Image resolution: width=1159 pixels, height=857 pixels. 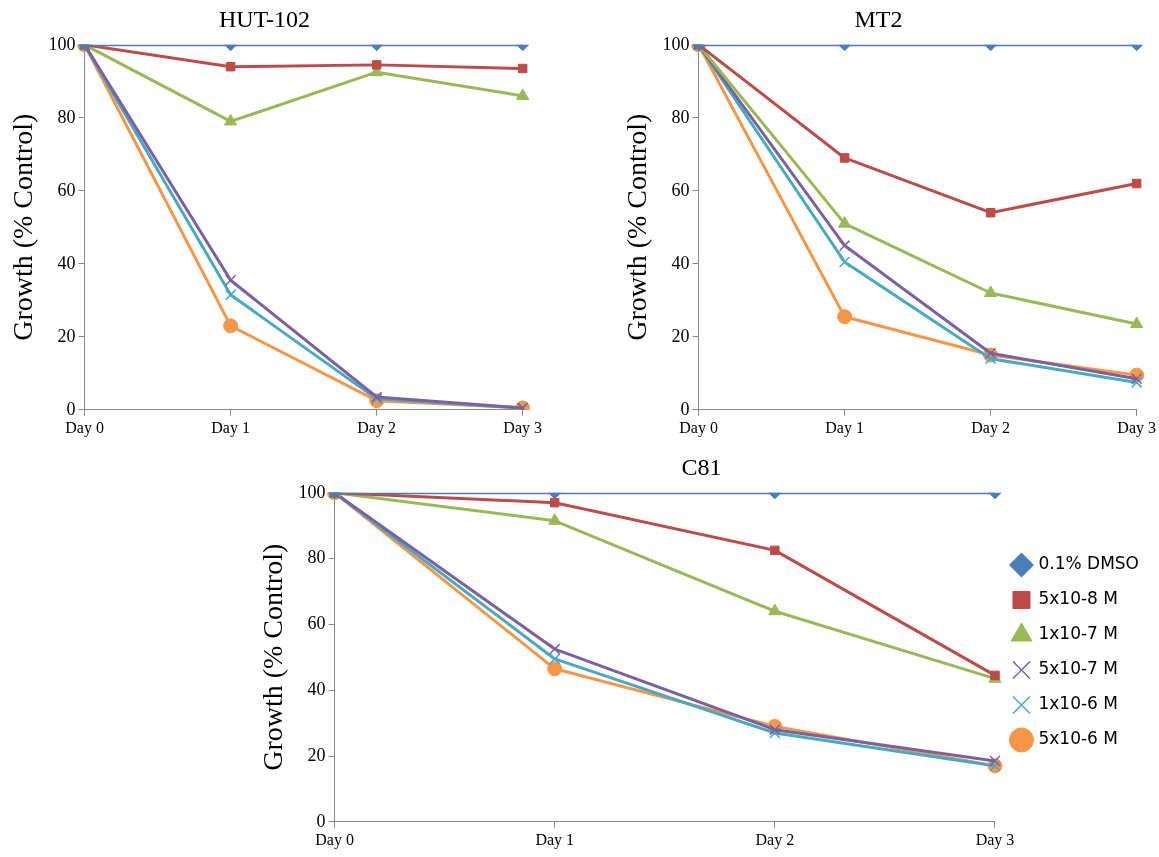 What do you see at coordinates (878, 18) in the screenshot?
I see `chart-title: MT2` at bounding box center [878, 18].